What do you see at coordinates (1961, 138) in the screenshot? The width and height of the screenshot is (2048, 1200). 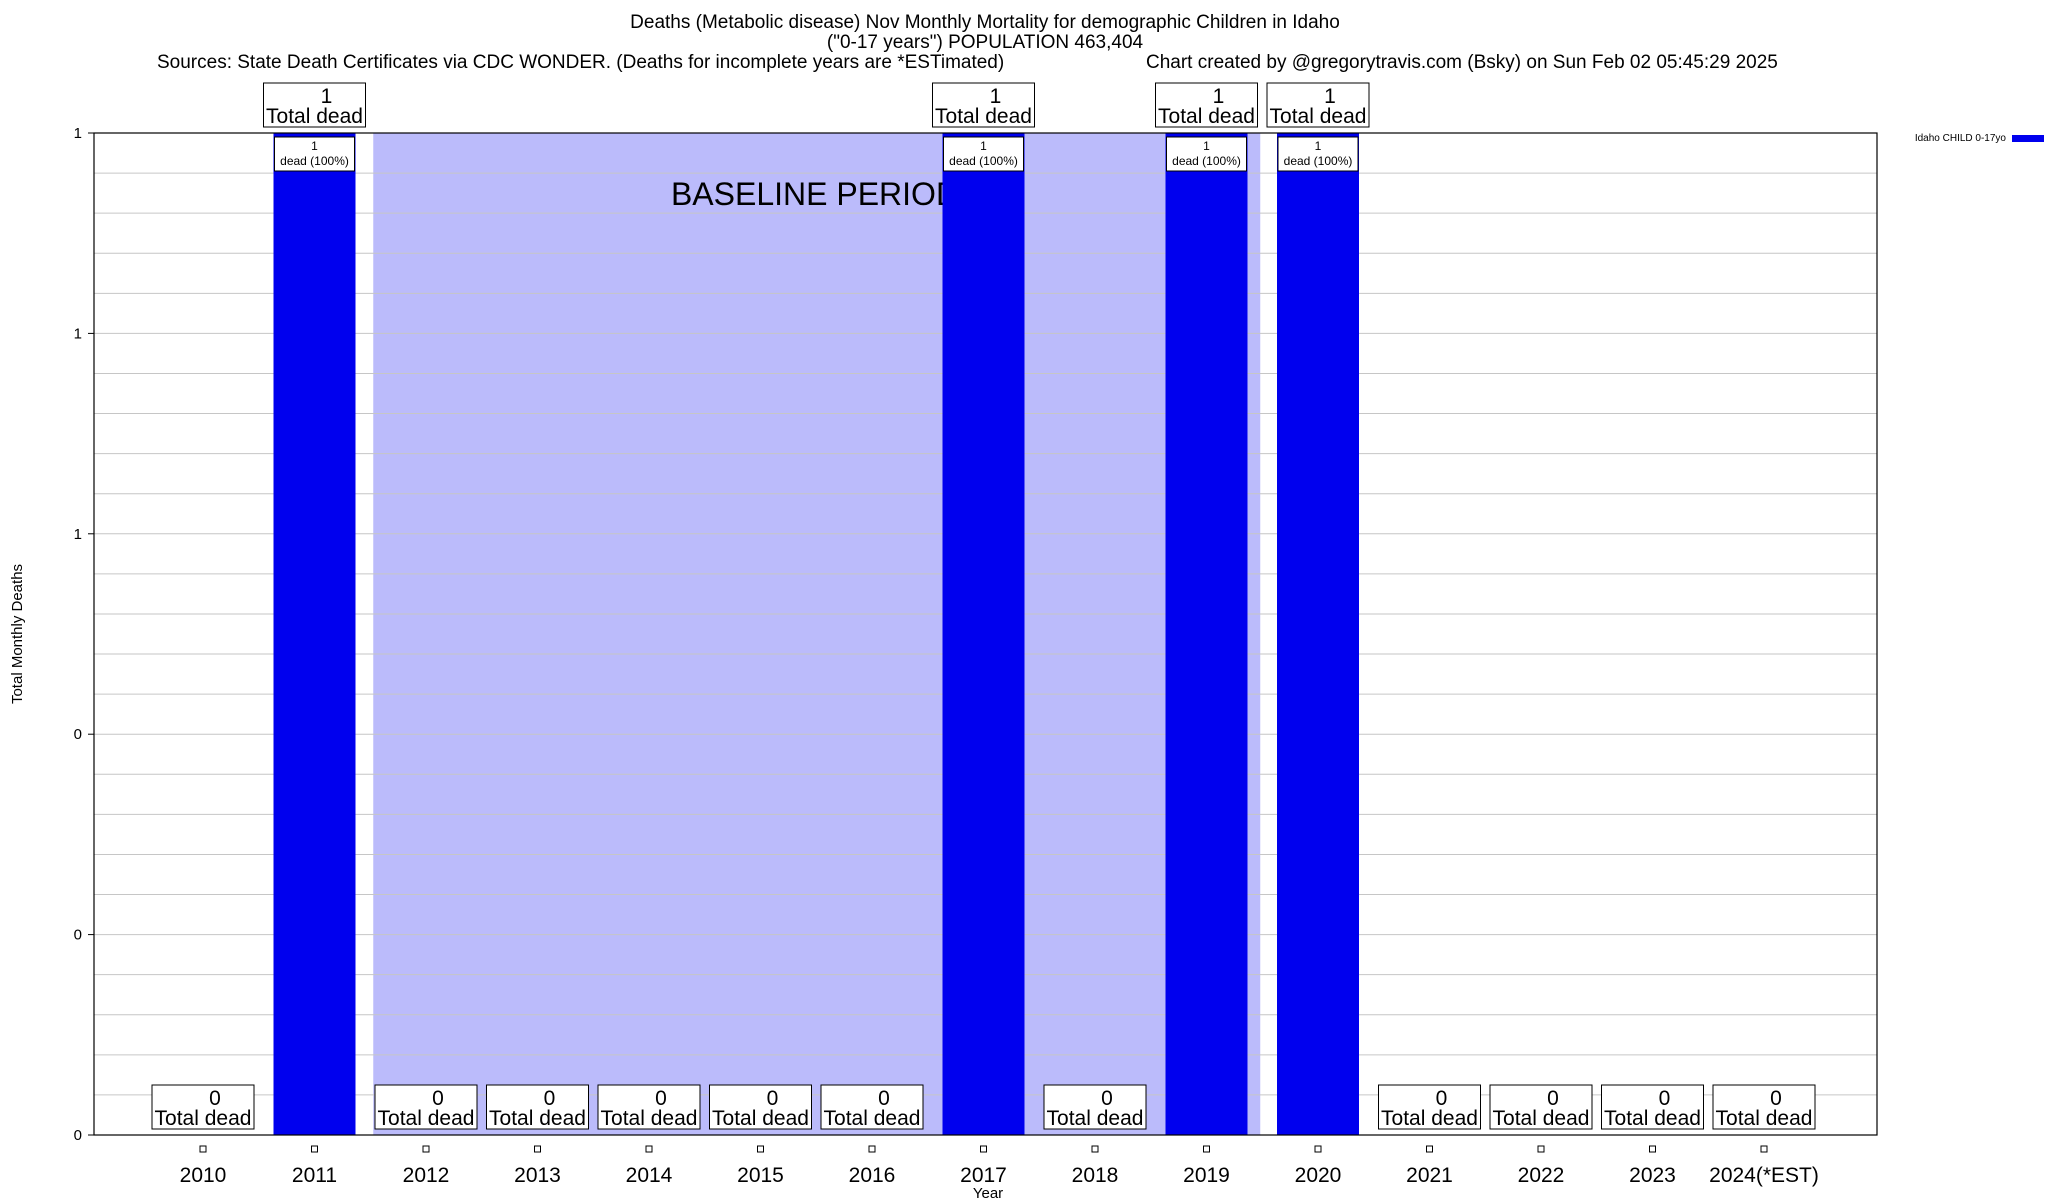 I see `legend-label: Idaho CHILD 0-17yo` at bounding box center [1961, 138].